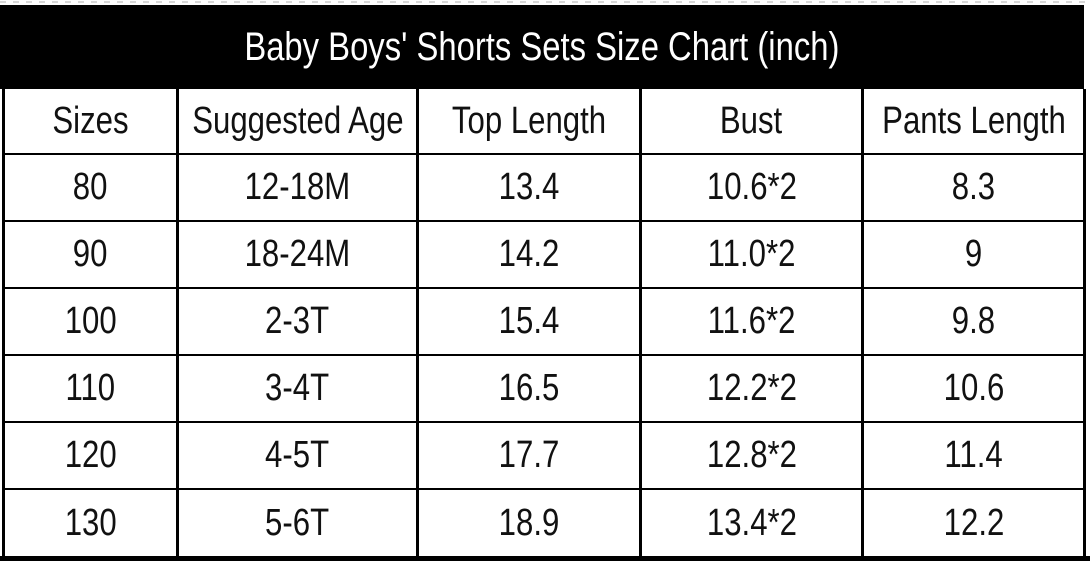 This screenshot has height=565, width=1090. I want to click on cell-text: 12.2, so click(973, 523).